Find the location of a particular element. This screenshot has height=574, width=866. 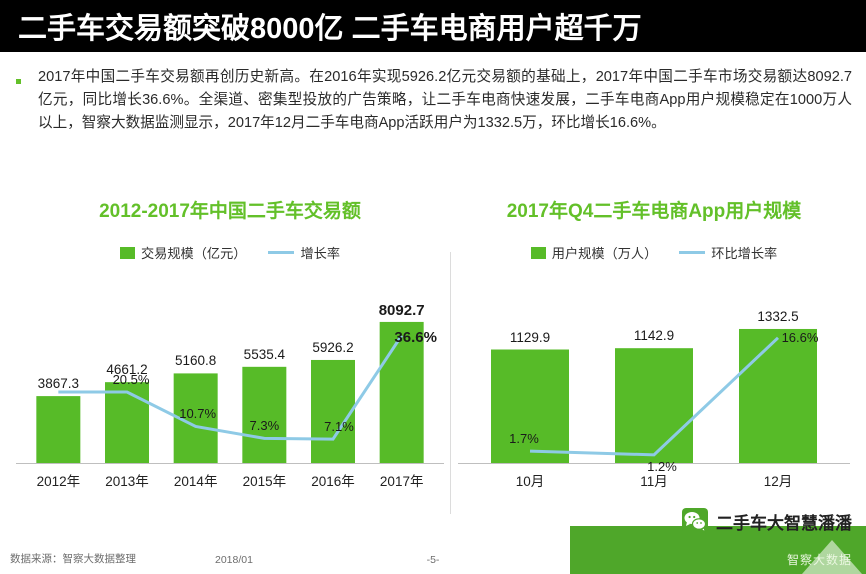

line-value-label: 1.2% is located at coordinates (662, 466).